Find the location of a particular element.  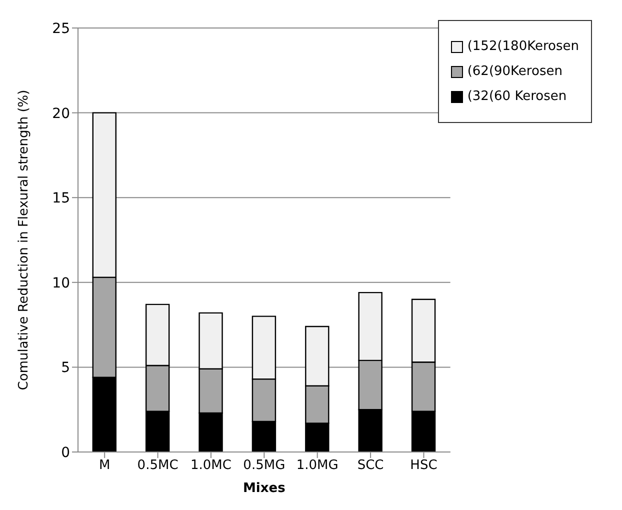

y-tick-label: 25 is located at coordinates (61, 28).